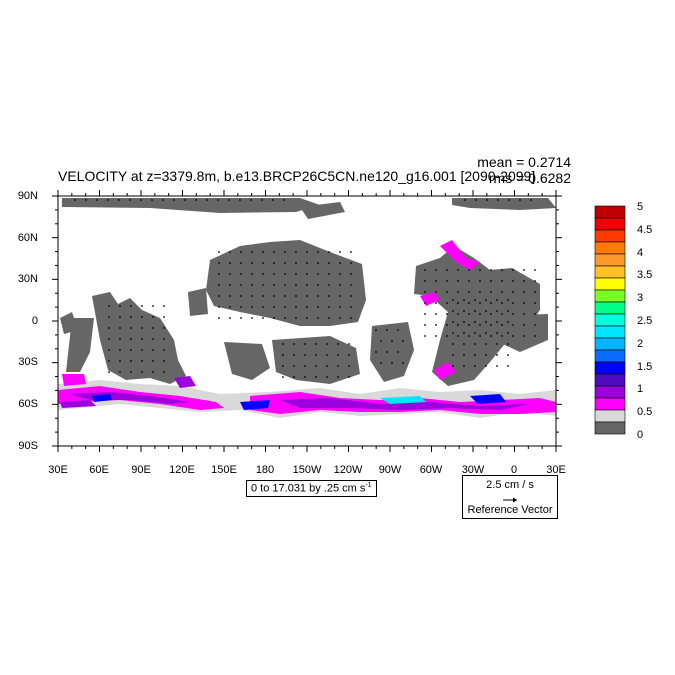 The height and width of the screenshot is (675, 675). I want to click on colorbar-label-3: 3, so click(640, 298).